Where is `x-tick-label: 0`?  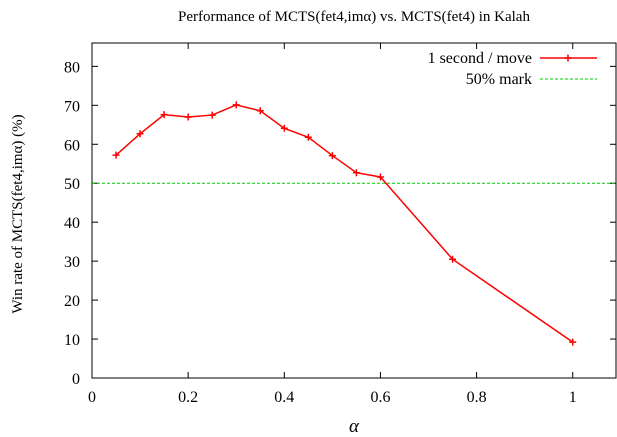
x-tick-label: 0 is located at coordinates (92, 397).